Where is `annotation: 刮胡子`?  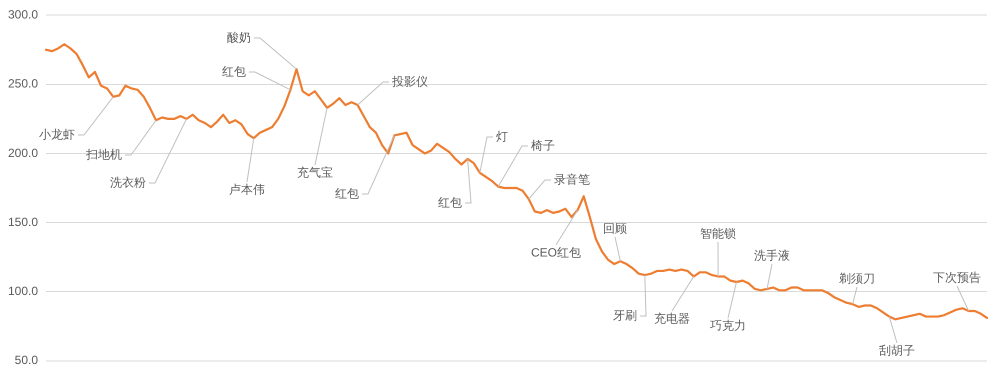 annotation: 刮胡子 is located at coordinates (897, 350).